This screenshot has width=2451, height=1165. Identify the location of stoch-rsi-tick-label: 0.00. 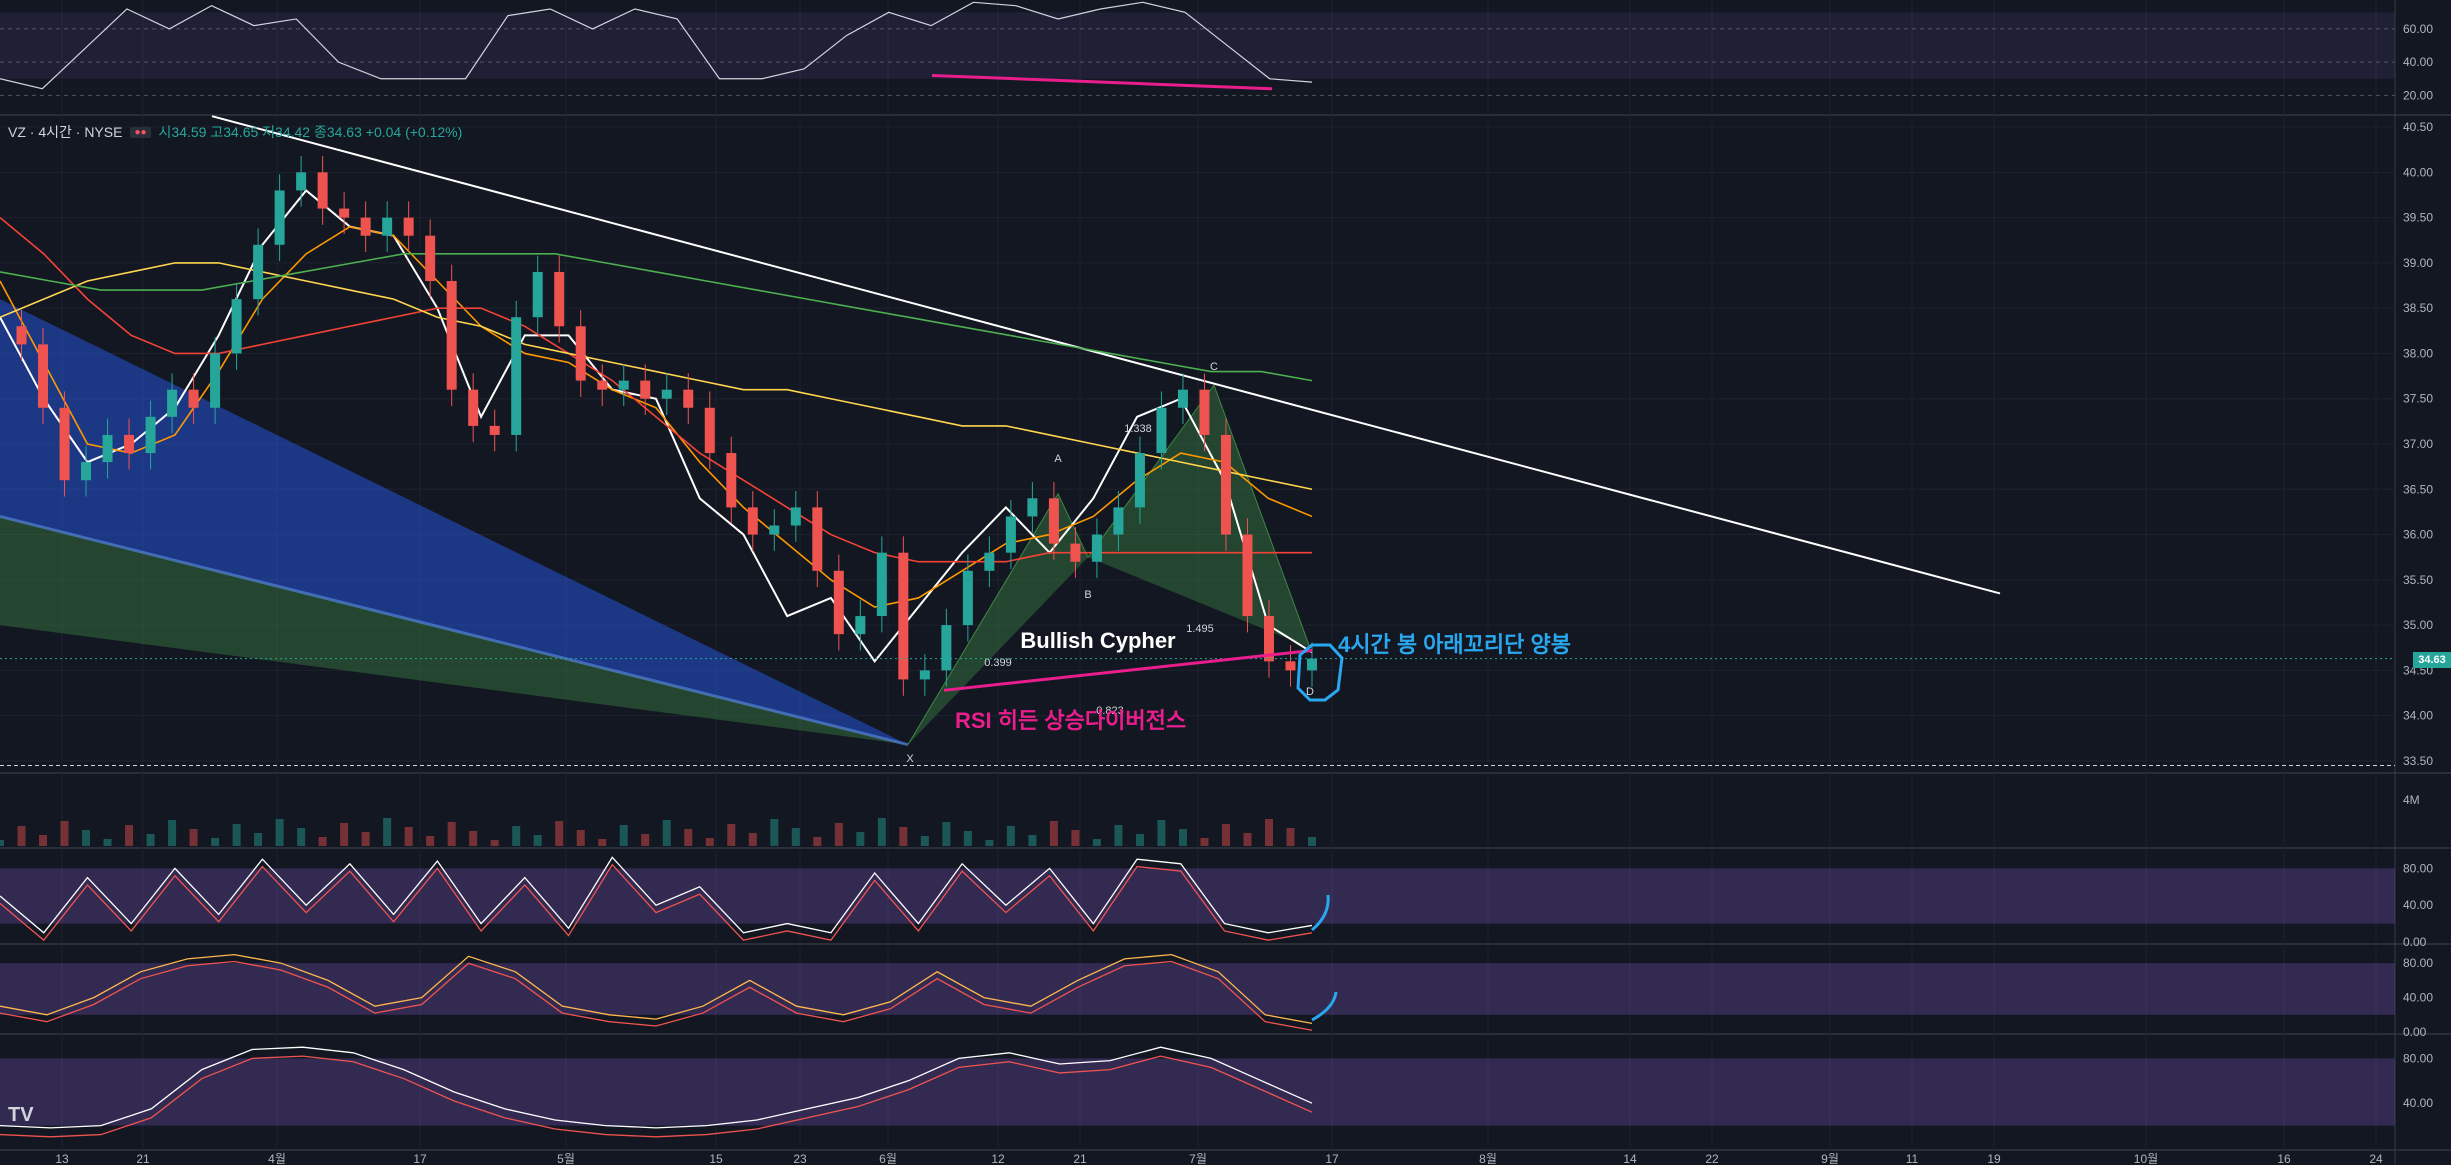
(2415, 942).